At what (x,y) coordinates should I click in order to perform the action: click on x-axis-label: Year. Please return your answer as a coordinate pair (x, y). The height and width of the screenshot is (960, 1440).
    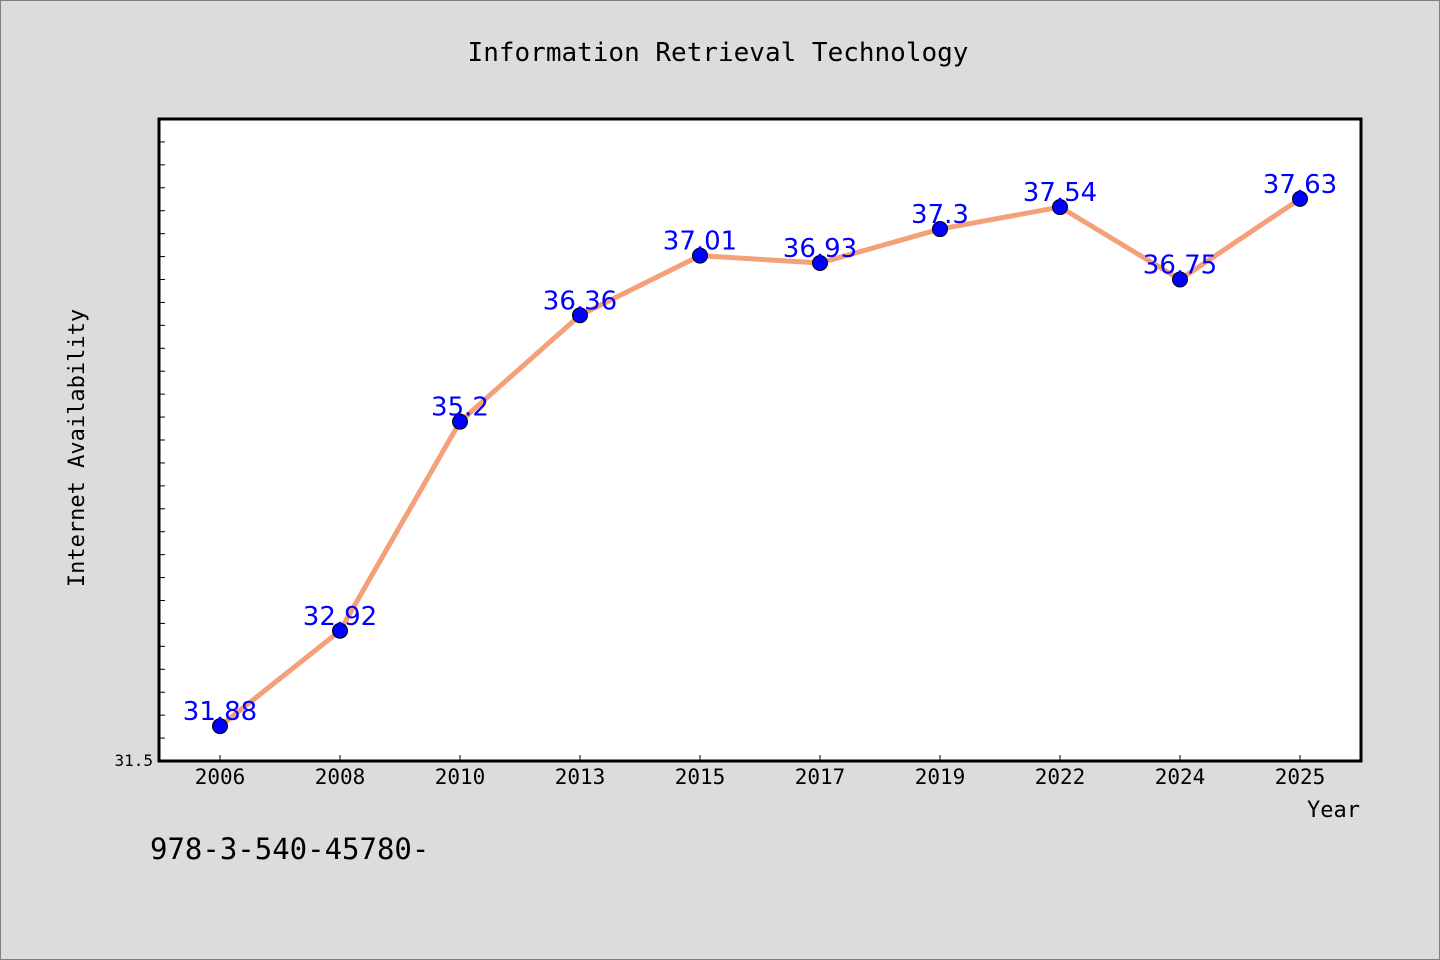
    Looking at the image, I should click on (1333, 810).